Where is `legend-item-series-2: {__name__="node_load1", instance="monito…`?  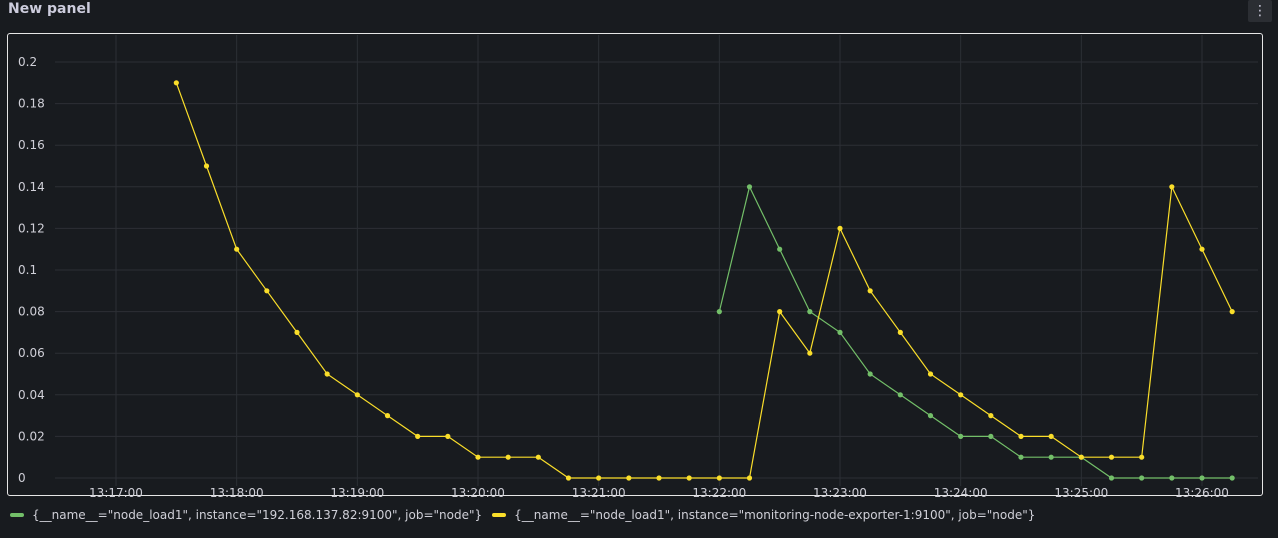 legend-item-series-2: {__name__="node_load1", instance="monito… is located at coordinates (763, 515).